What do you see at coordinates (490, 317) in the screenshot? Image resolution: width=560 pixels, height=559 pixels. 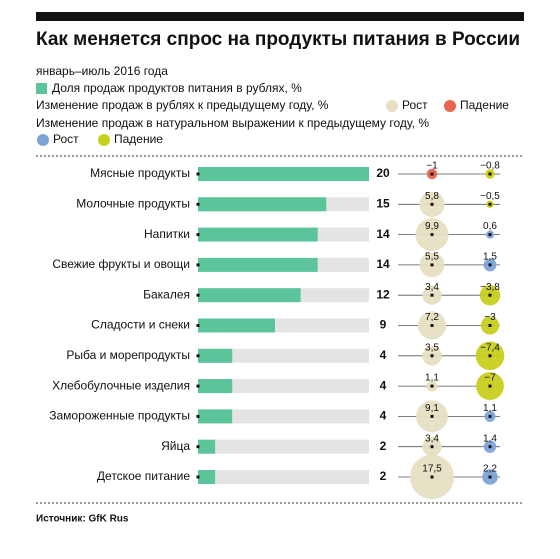 I see `bubble-label: −3` at bounding box center [490, 317].